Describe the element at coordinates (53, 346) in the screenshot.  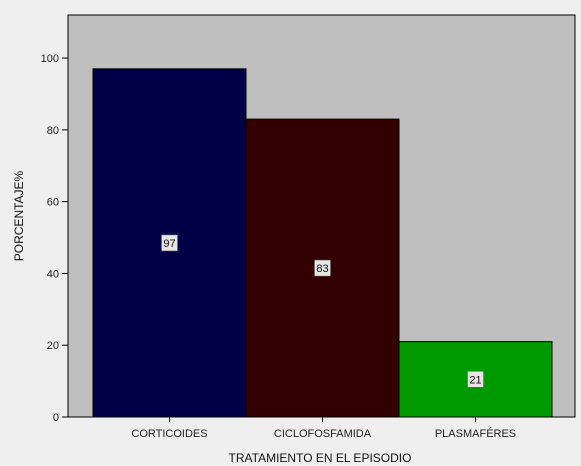
I see `y-tick-label: 20` at that location.